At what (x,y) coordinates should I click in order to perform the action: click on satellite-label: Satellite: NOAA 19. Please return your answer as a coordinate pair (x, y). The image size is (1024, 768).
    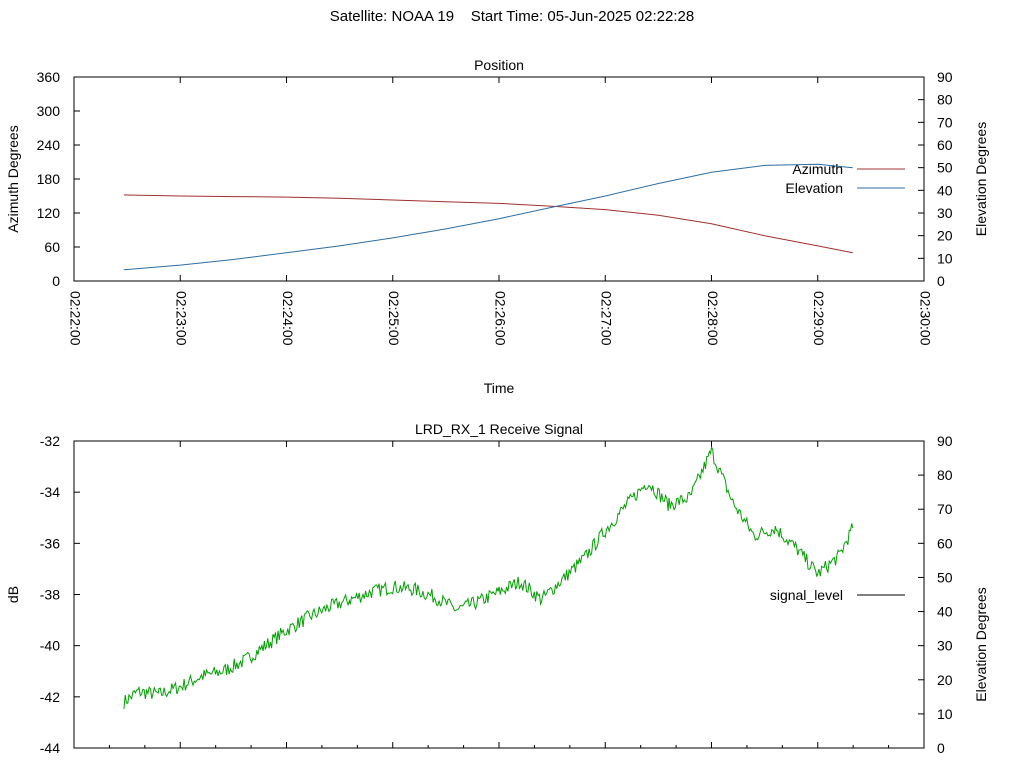
    Looking at the image, I should click on (392, 16).